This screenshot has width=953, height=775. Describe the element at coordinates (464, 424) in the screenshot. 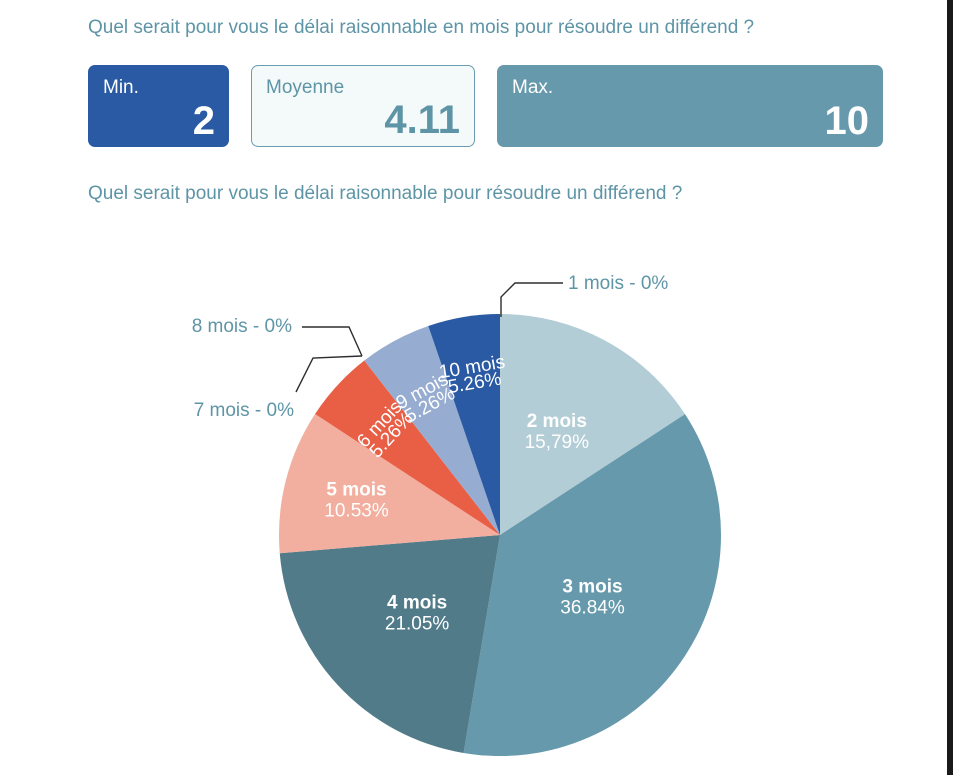

I see `pie-slice-10-mois` at that location.